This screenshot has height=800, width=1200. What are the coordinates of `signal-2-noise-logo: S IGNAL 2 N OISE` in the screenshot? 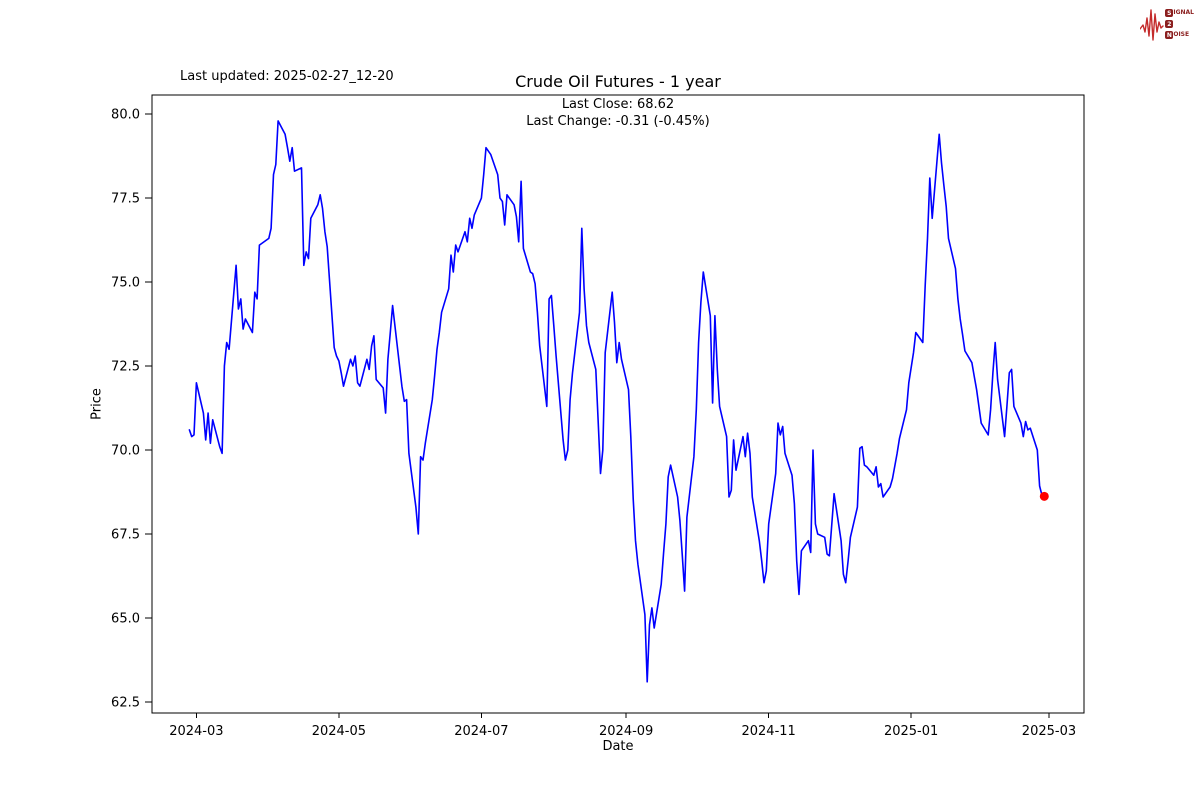 It's located at (1167, 24).